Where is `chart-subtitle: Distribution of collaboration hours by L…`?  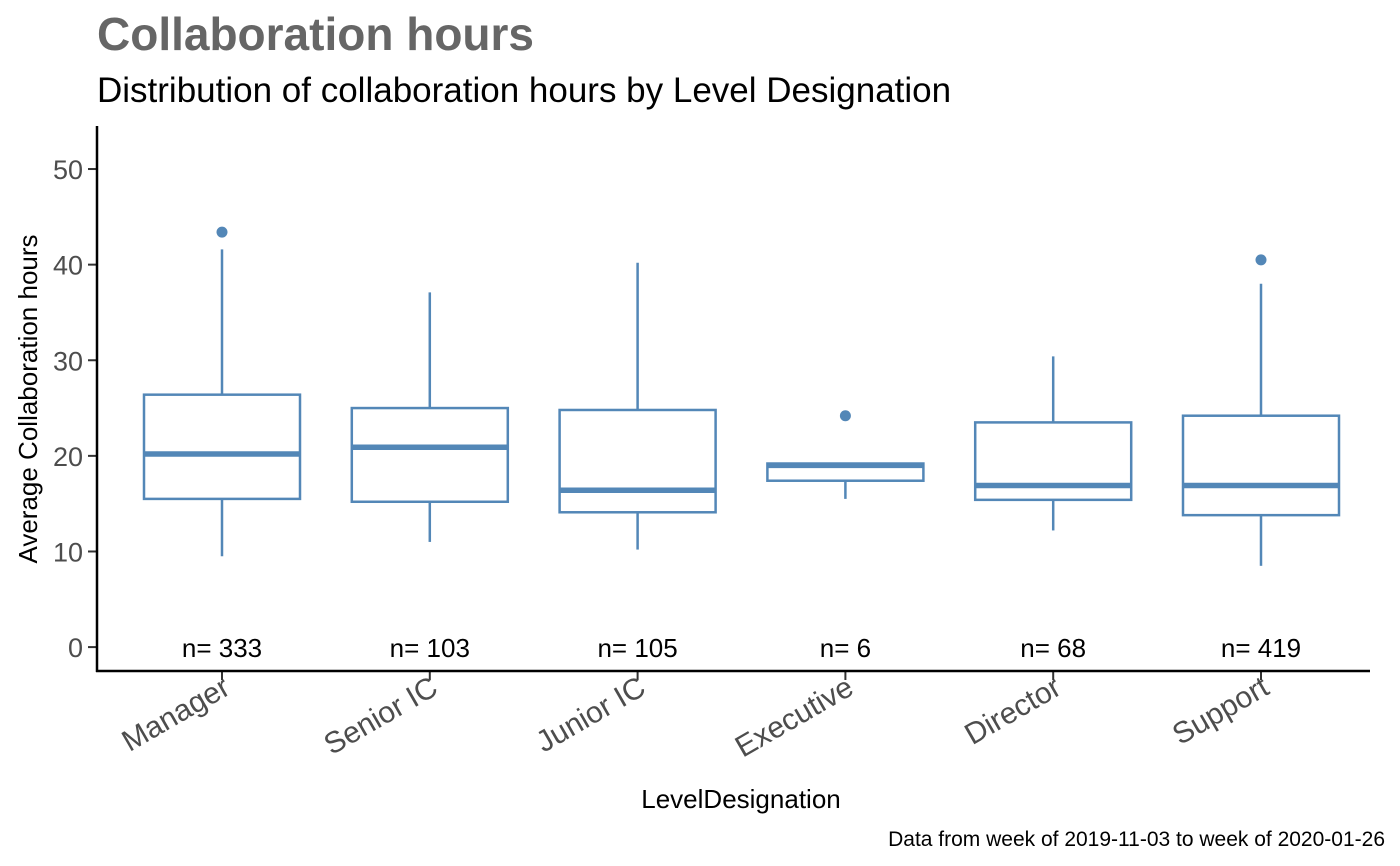 chart-subtitle: Distribution of collaboration hours by L… is located at coordinates (524, 90).